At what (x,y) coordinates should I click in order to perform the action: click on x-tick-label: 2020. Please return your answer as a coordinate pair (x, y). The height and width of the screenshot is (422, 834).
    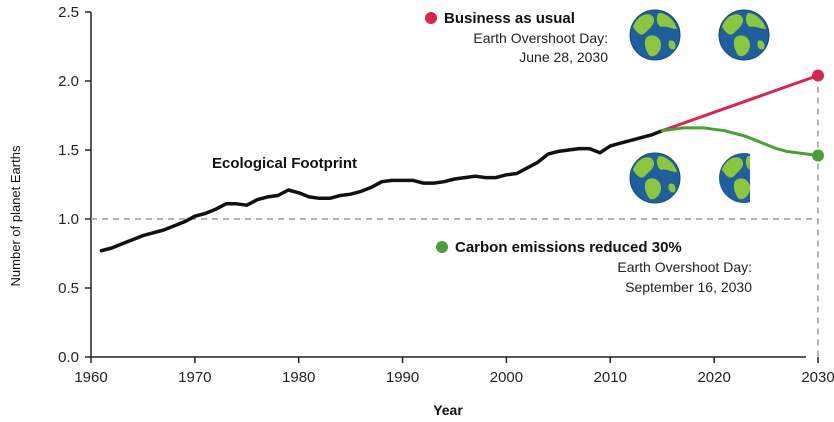
    Looking at the image, I should click on (713, 377).